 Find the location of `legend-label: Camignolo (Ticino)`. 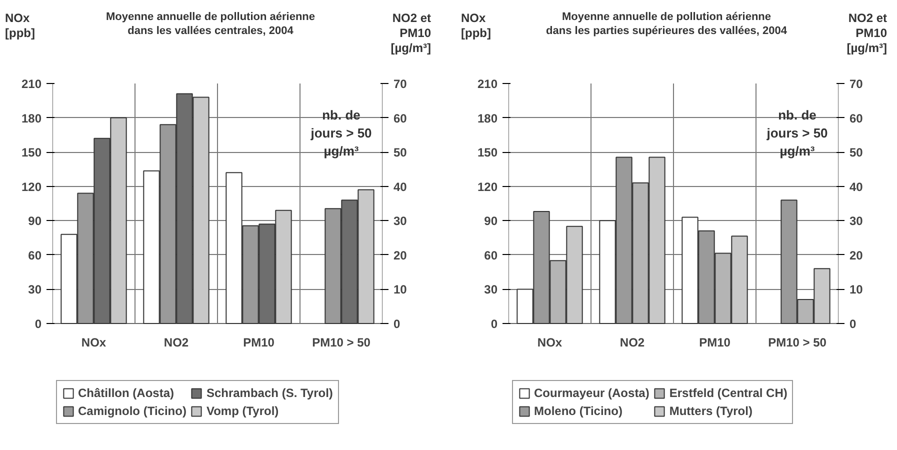

legend-label: Camignolo (Ticino) is located at coordinates (132, 411).